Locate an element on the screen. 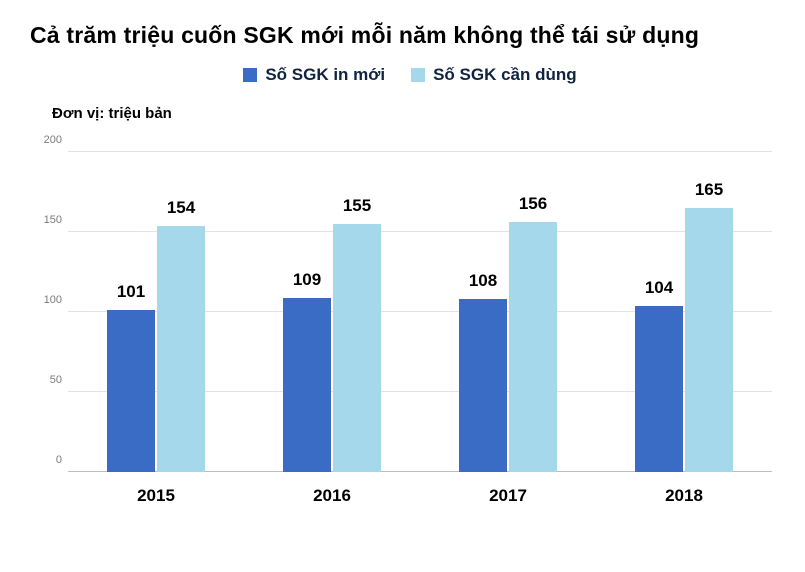  bar-value-label: 108 is located at coordinates (483, 281).